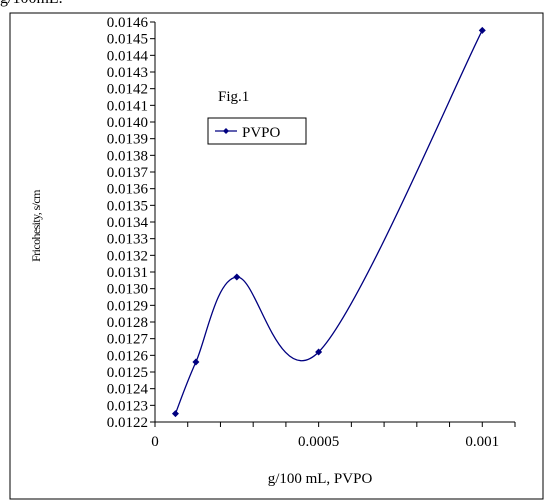 The height and width of the screenshot is (500, 545). What do you see at coordinates (320, 479) in the screenshot?
I see `x-axis-title: g/100 mL, PVPO` at bounding box center [320, 479].